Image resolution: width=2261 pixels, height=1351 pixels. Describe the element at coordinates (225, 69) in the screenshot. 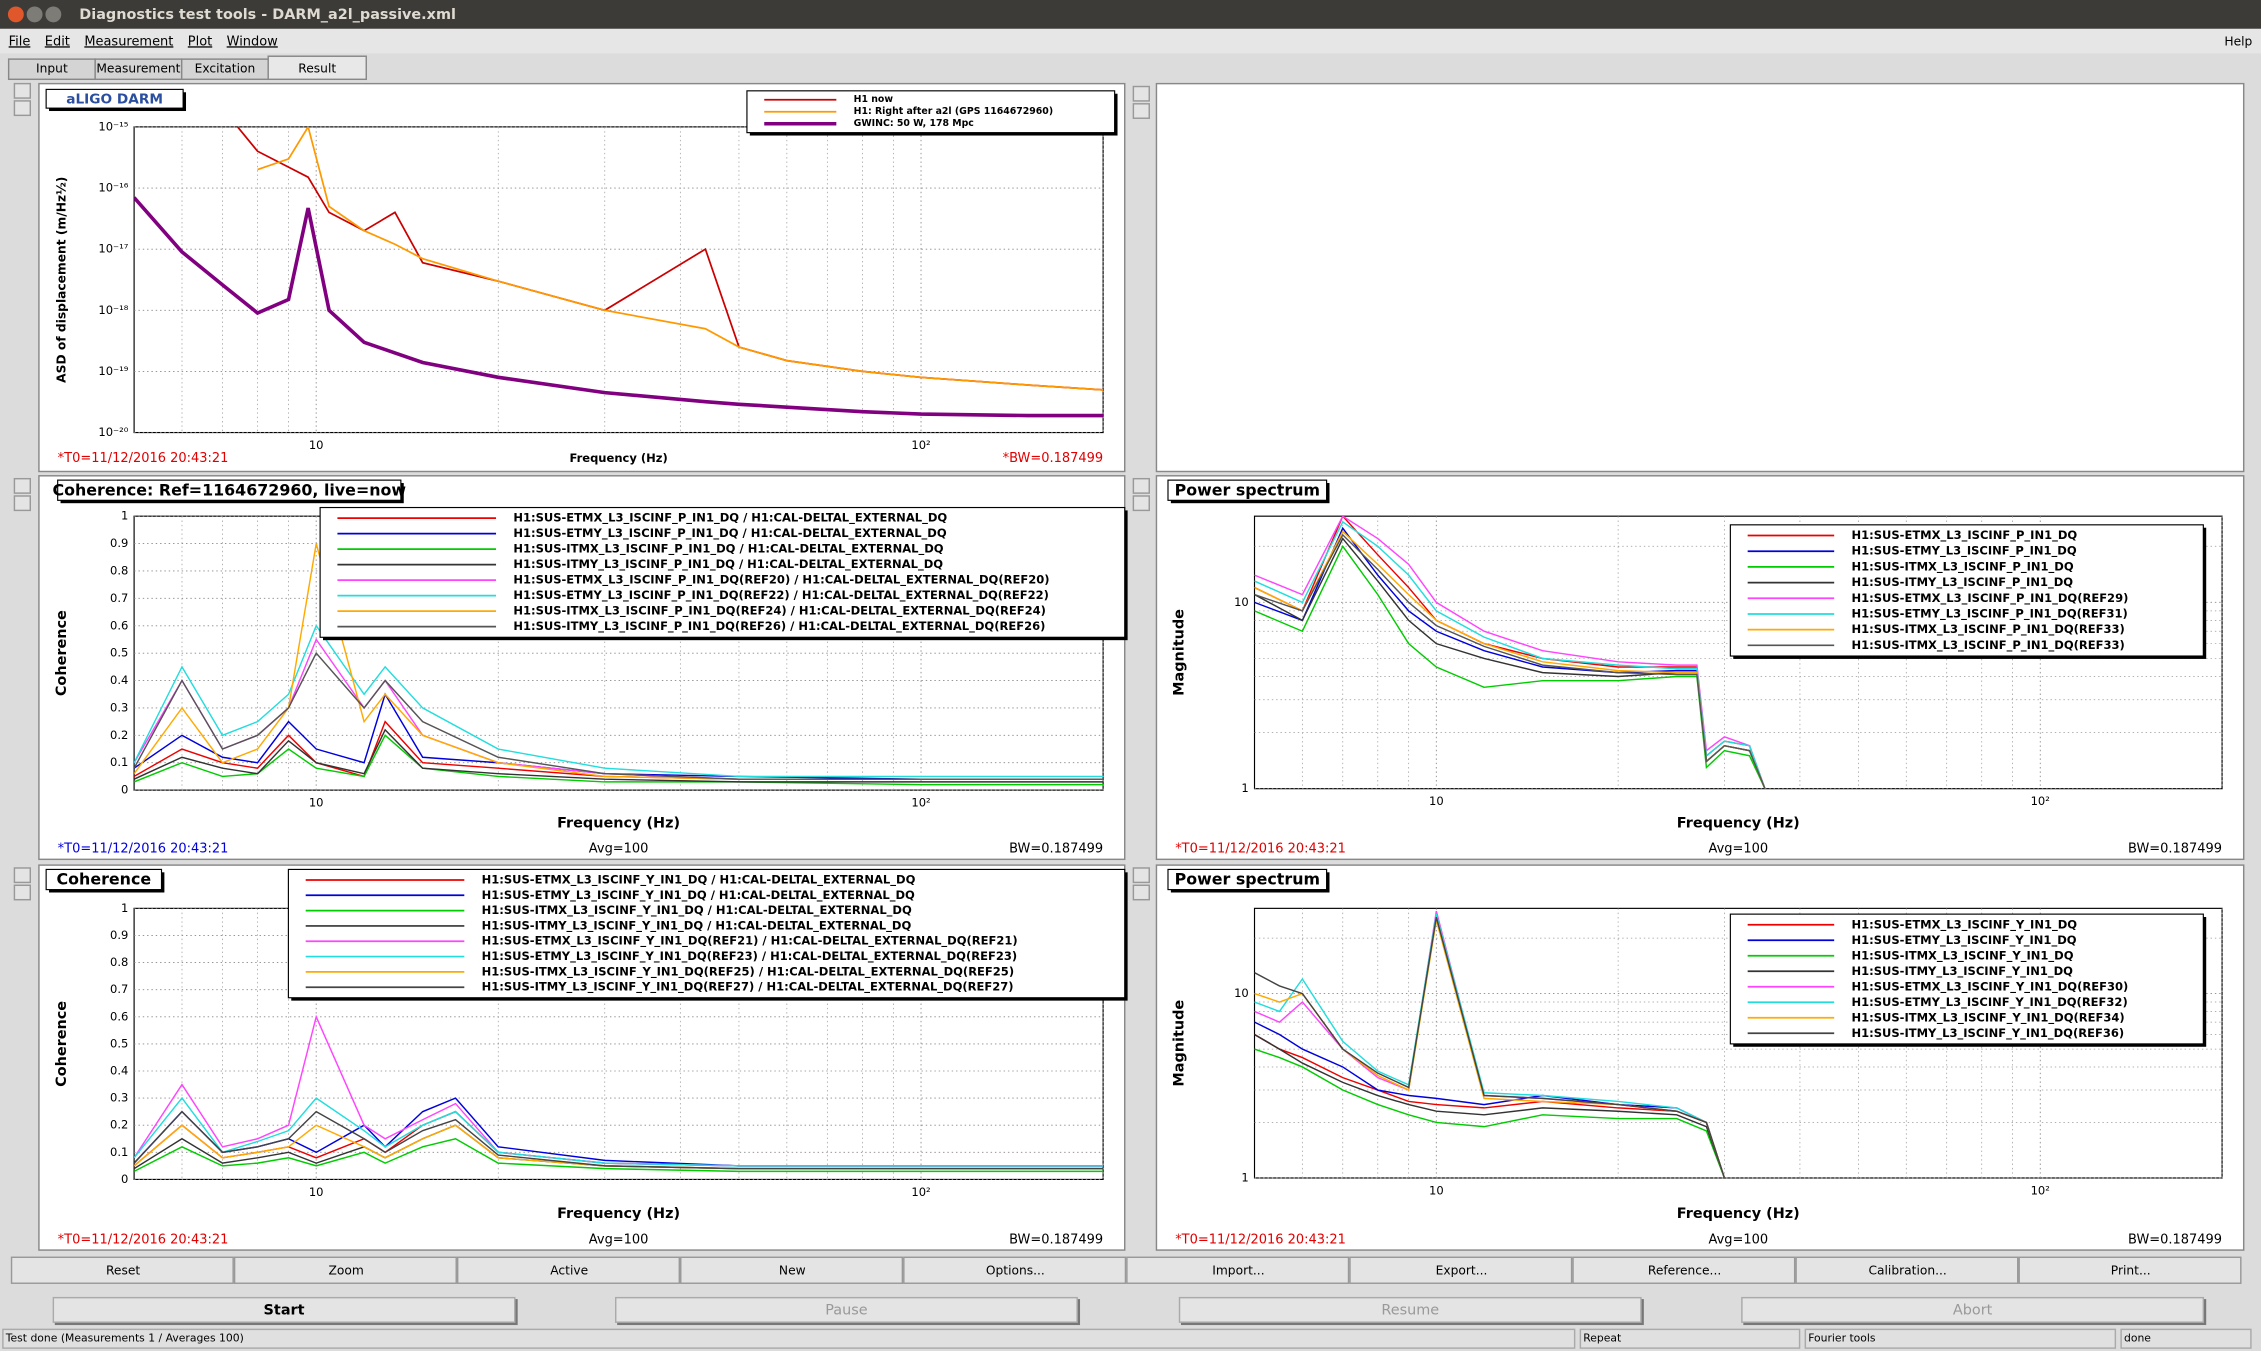

I see `tab-label: Excitation` at that location.